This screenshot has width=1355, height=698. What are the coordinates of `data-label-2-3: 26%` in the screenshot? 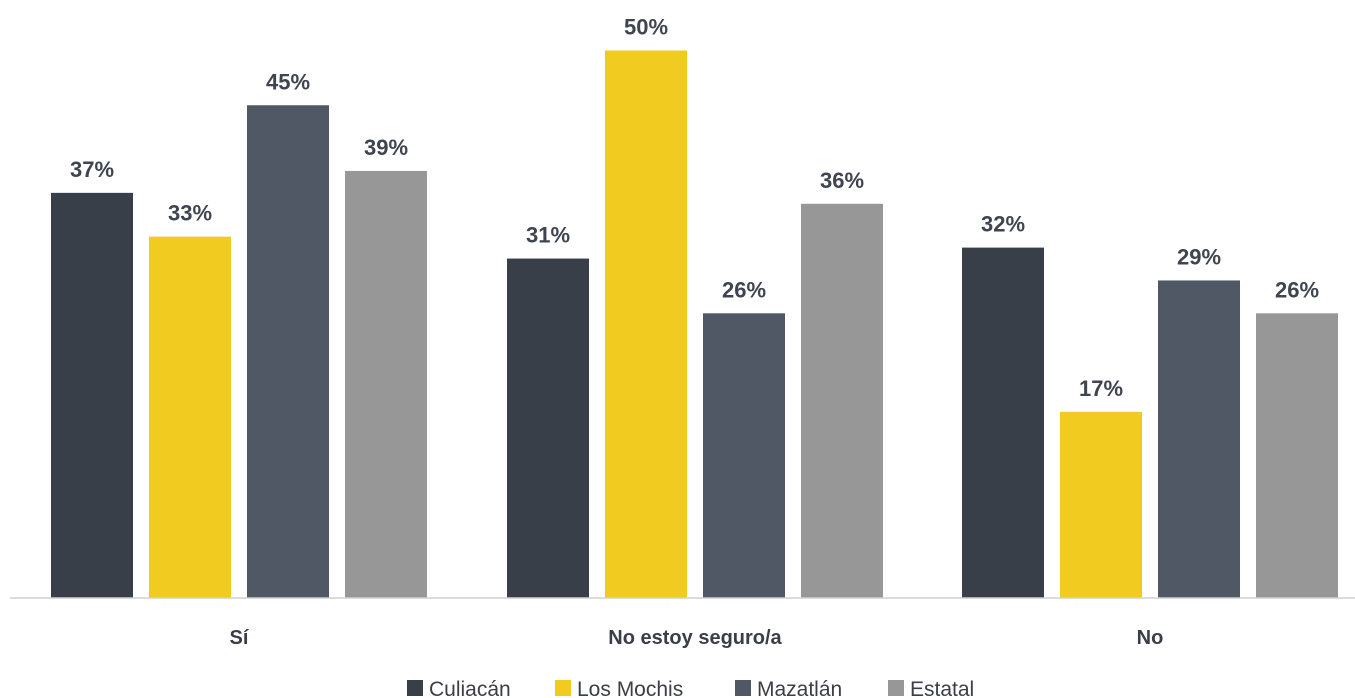 It's located at (744, 289).